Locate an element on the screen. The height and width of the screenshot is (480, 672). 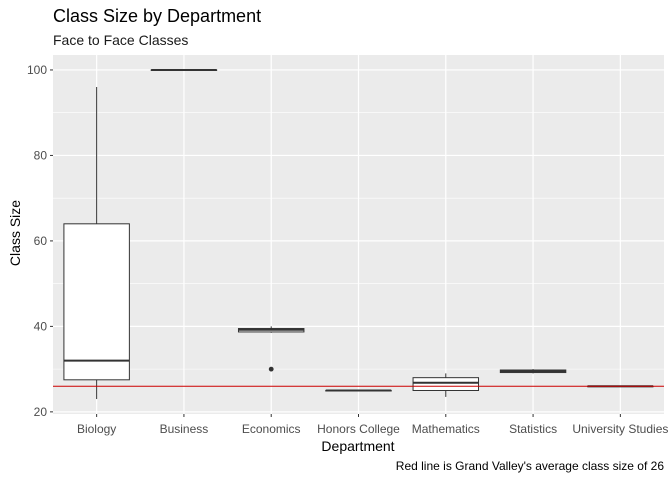
y-tick-label: 100 is located at coordinates (37, 70).